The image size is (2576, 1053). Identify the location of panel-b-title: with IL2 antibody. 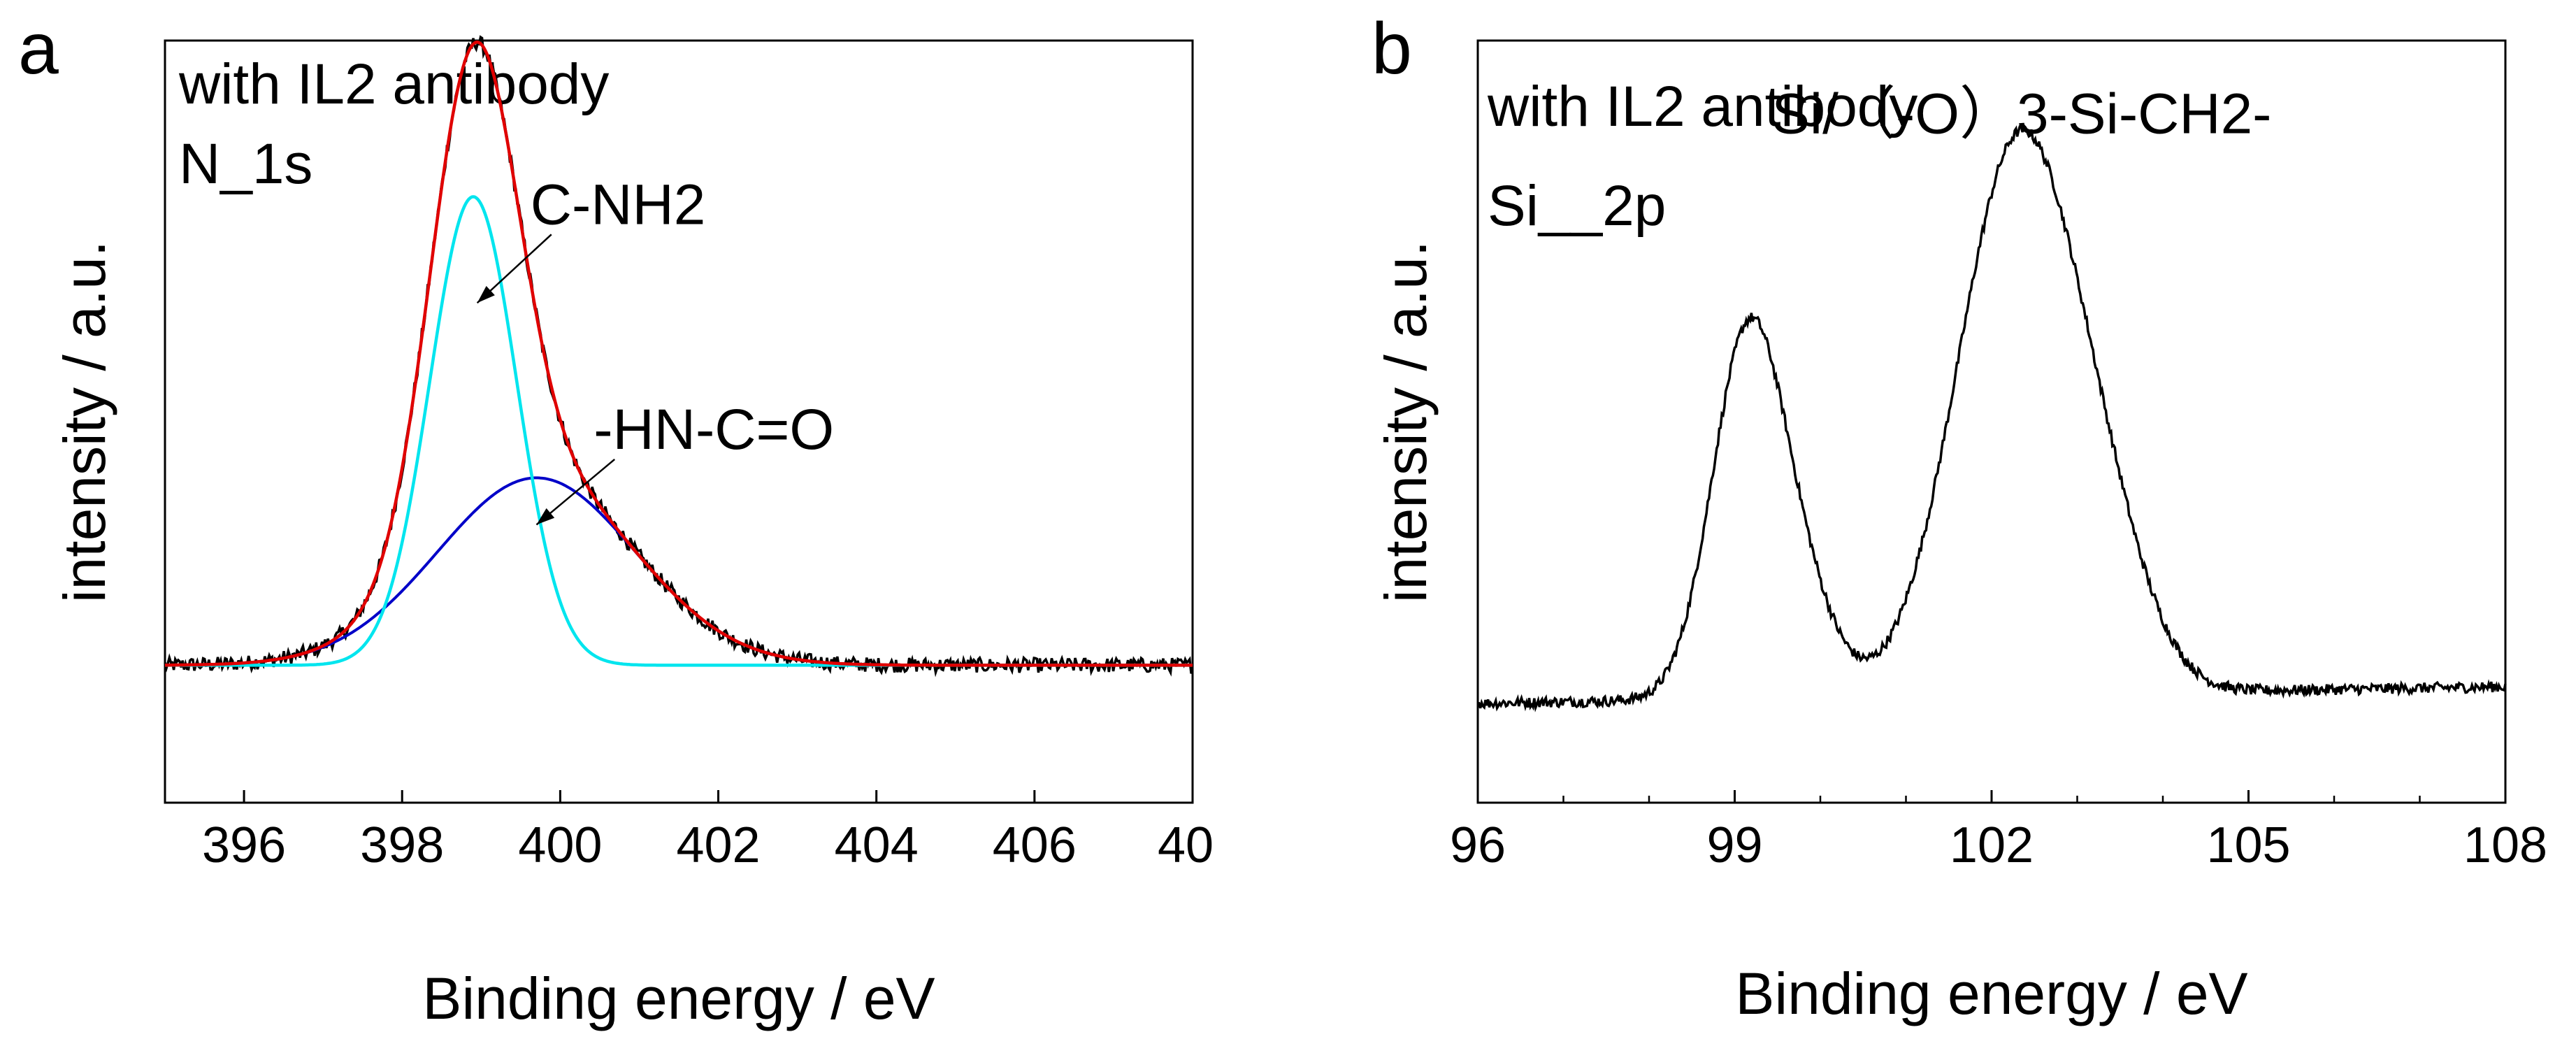
(1702, 107).